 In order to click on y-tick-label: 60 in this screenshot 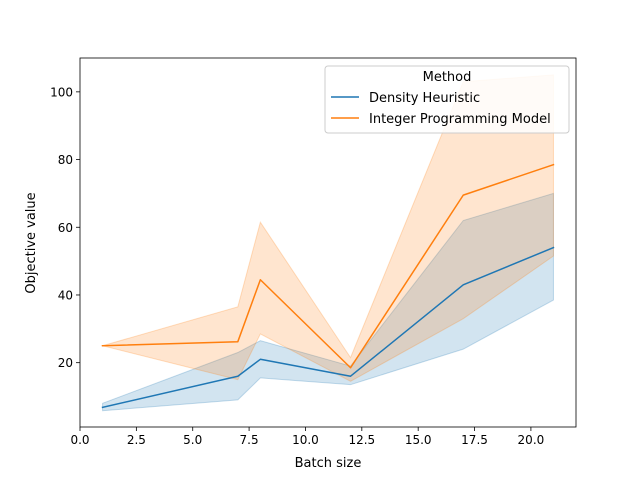, I will do `click(65, 228)`.